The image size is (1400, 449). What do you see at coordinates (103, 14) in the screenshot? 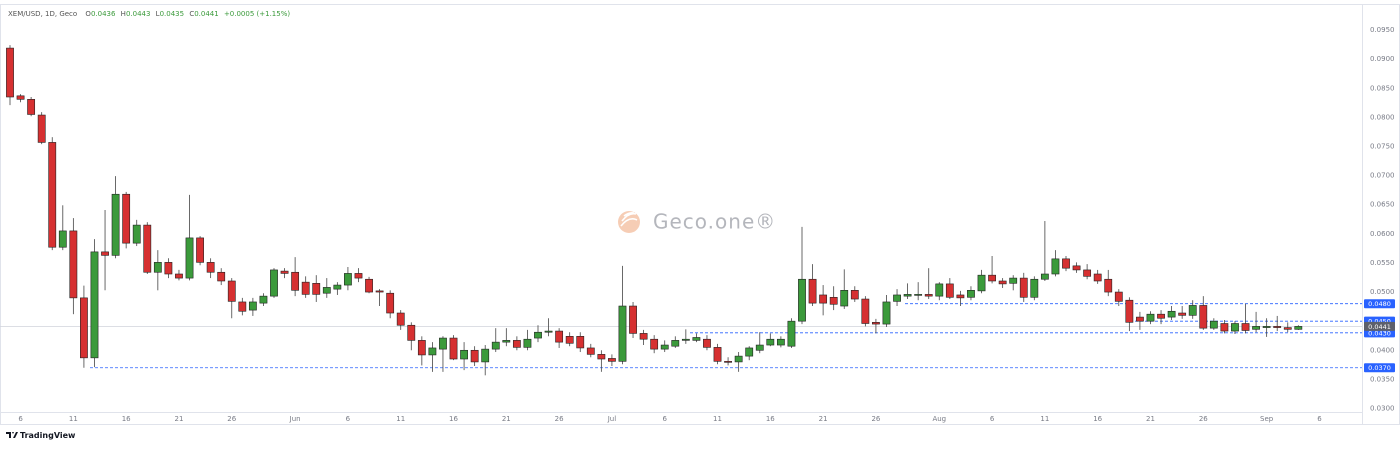
I see `legend-value: 0.0436` at bounding box center [103, 14].